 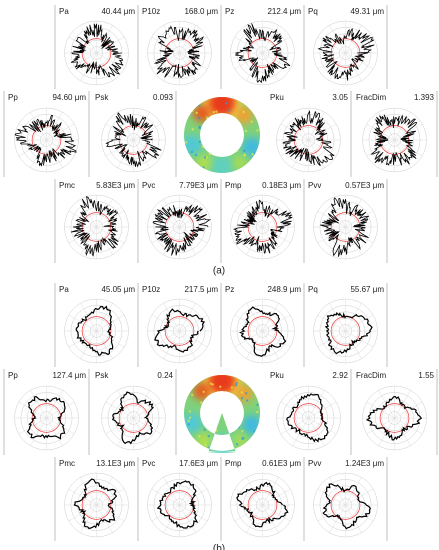 What do you see at coordinates (313, 289) in the screenshot?
I see `parameter-name: Pq` at bounding box center [313, 289].